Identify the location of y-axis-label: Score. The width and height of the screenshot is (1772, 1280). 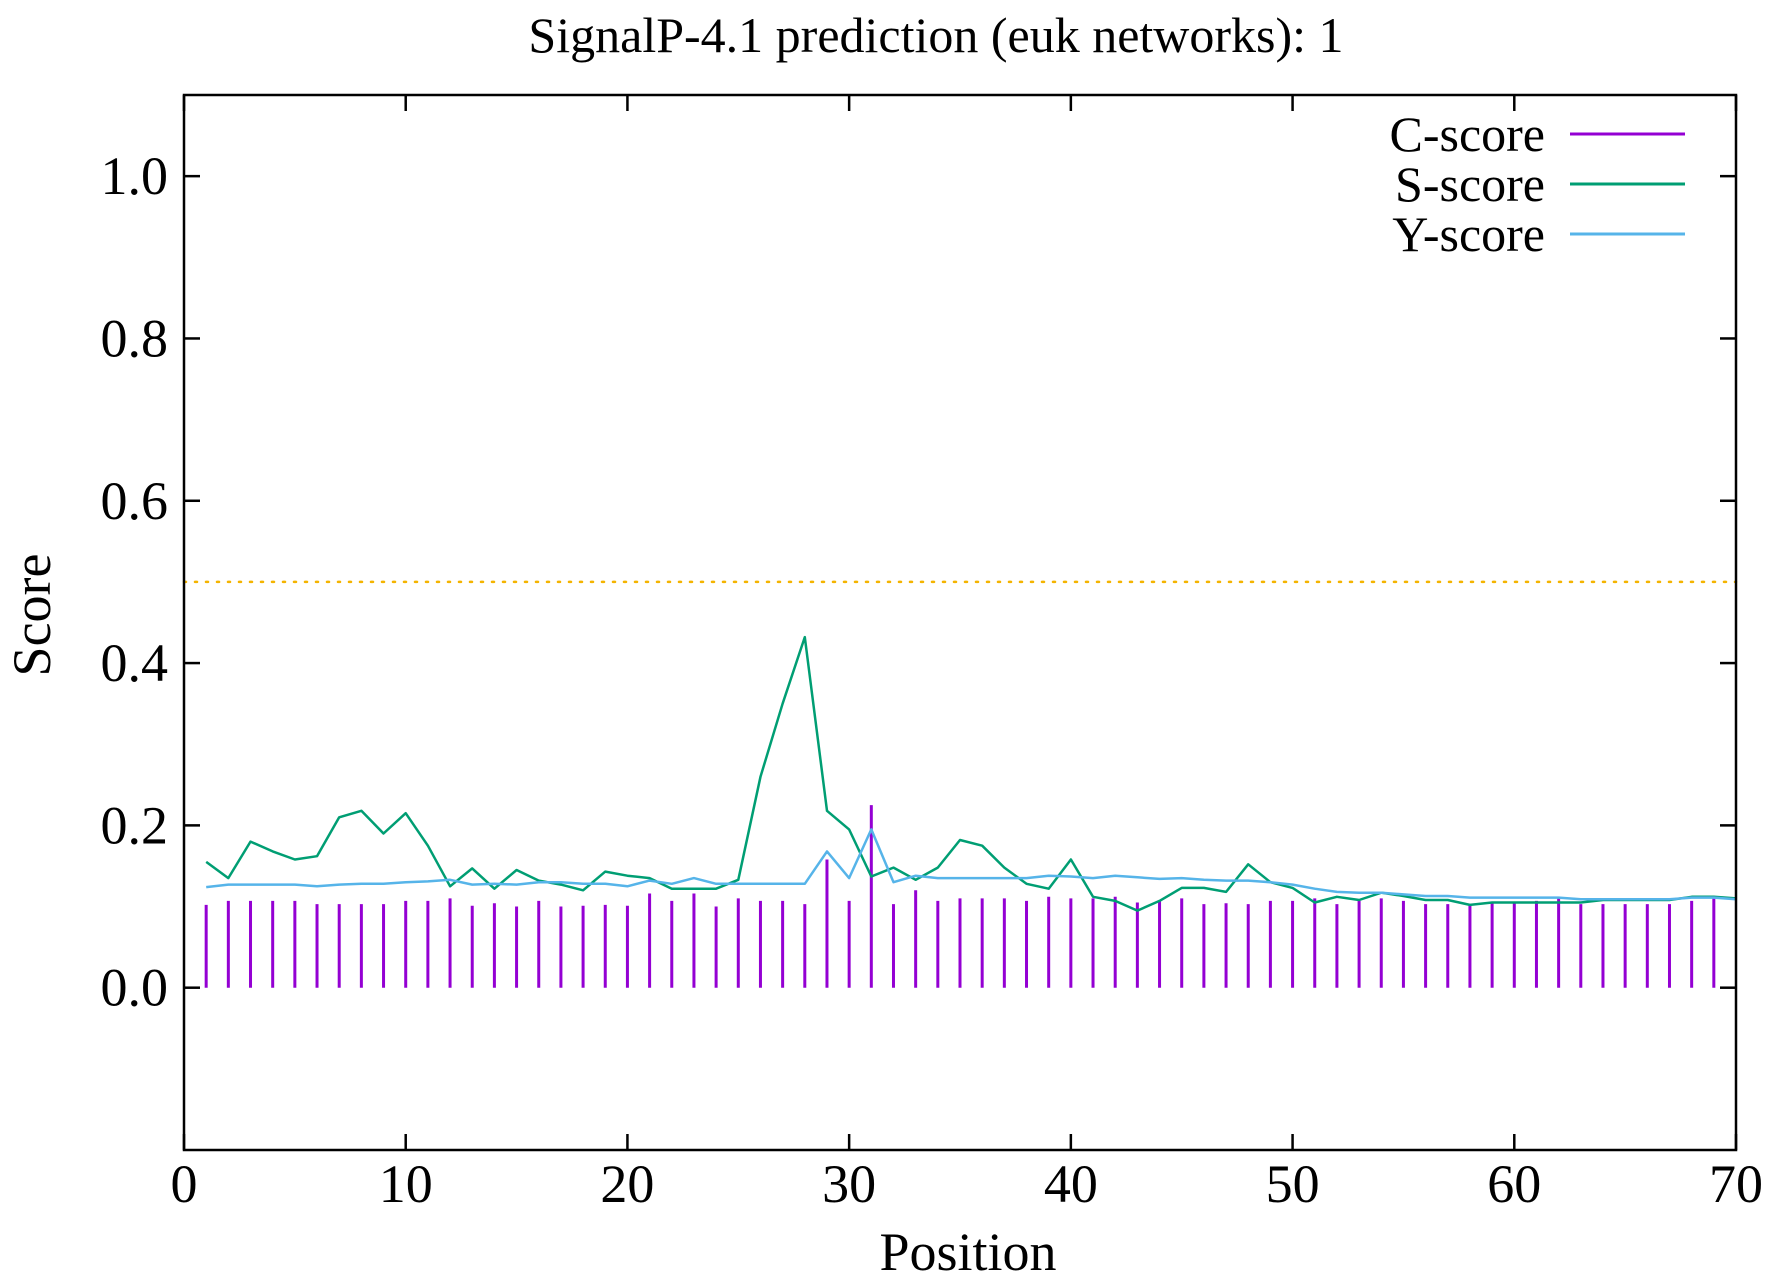
(32, 615).